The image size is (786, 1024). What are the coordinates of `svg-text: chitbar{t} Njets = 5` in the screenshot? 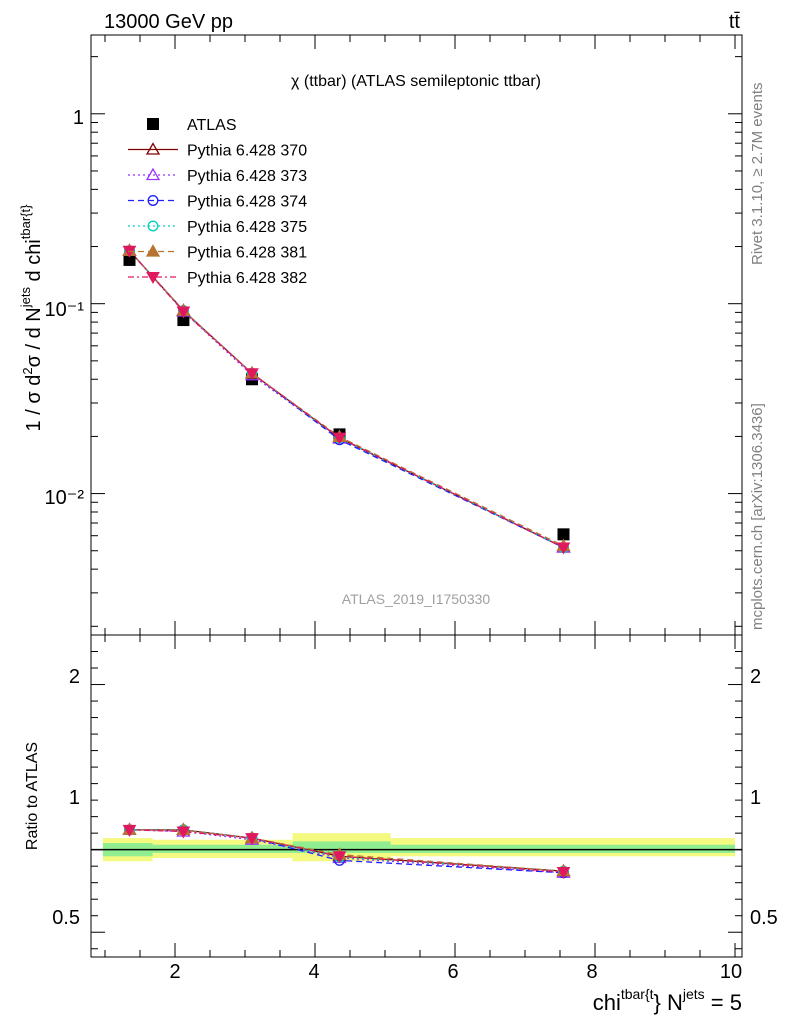 It's located at (667, 1000).